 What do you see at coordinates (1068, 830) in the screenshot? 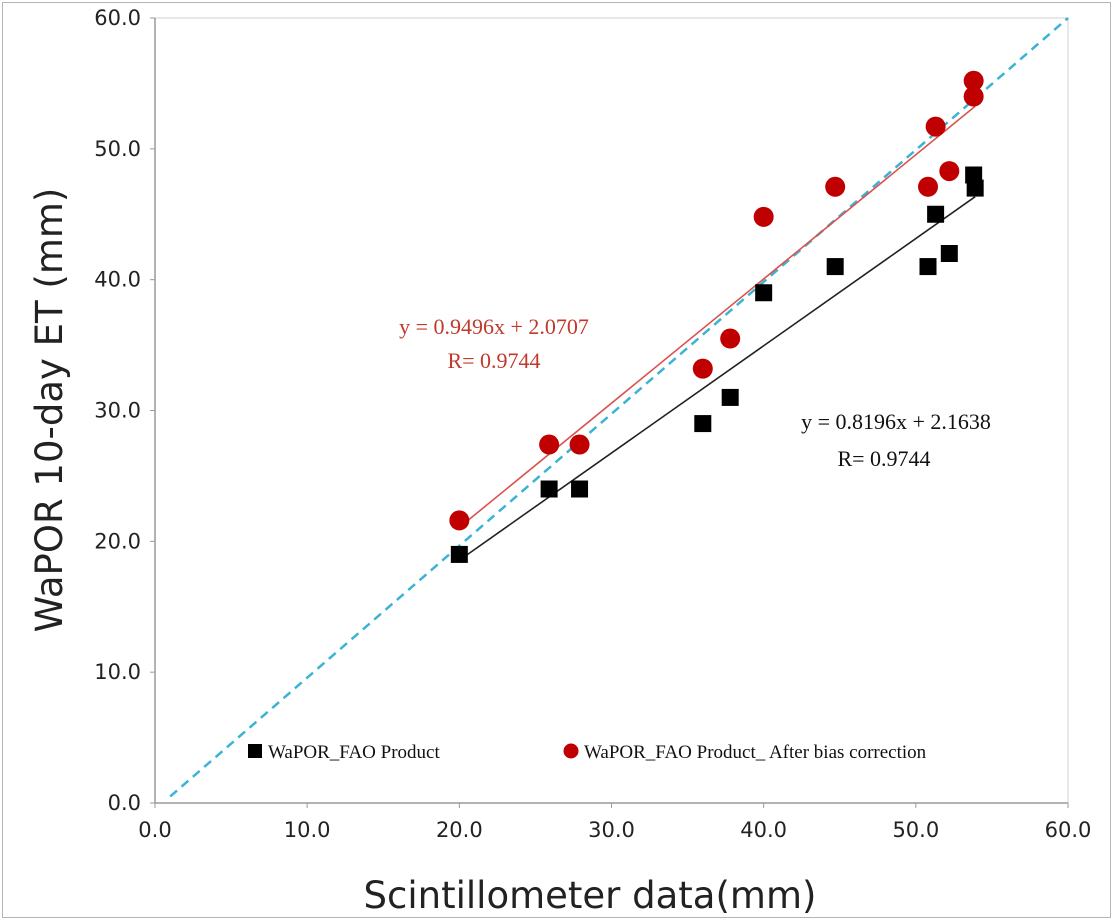
I see `x-tick-label: 60.0` at bounding box center [1068, 830].